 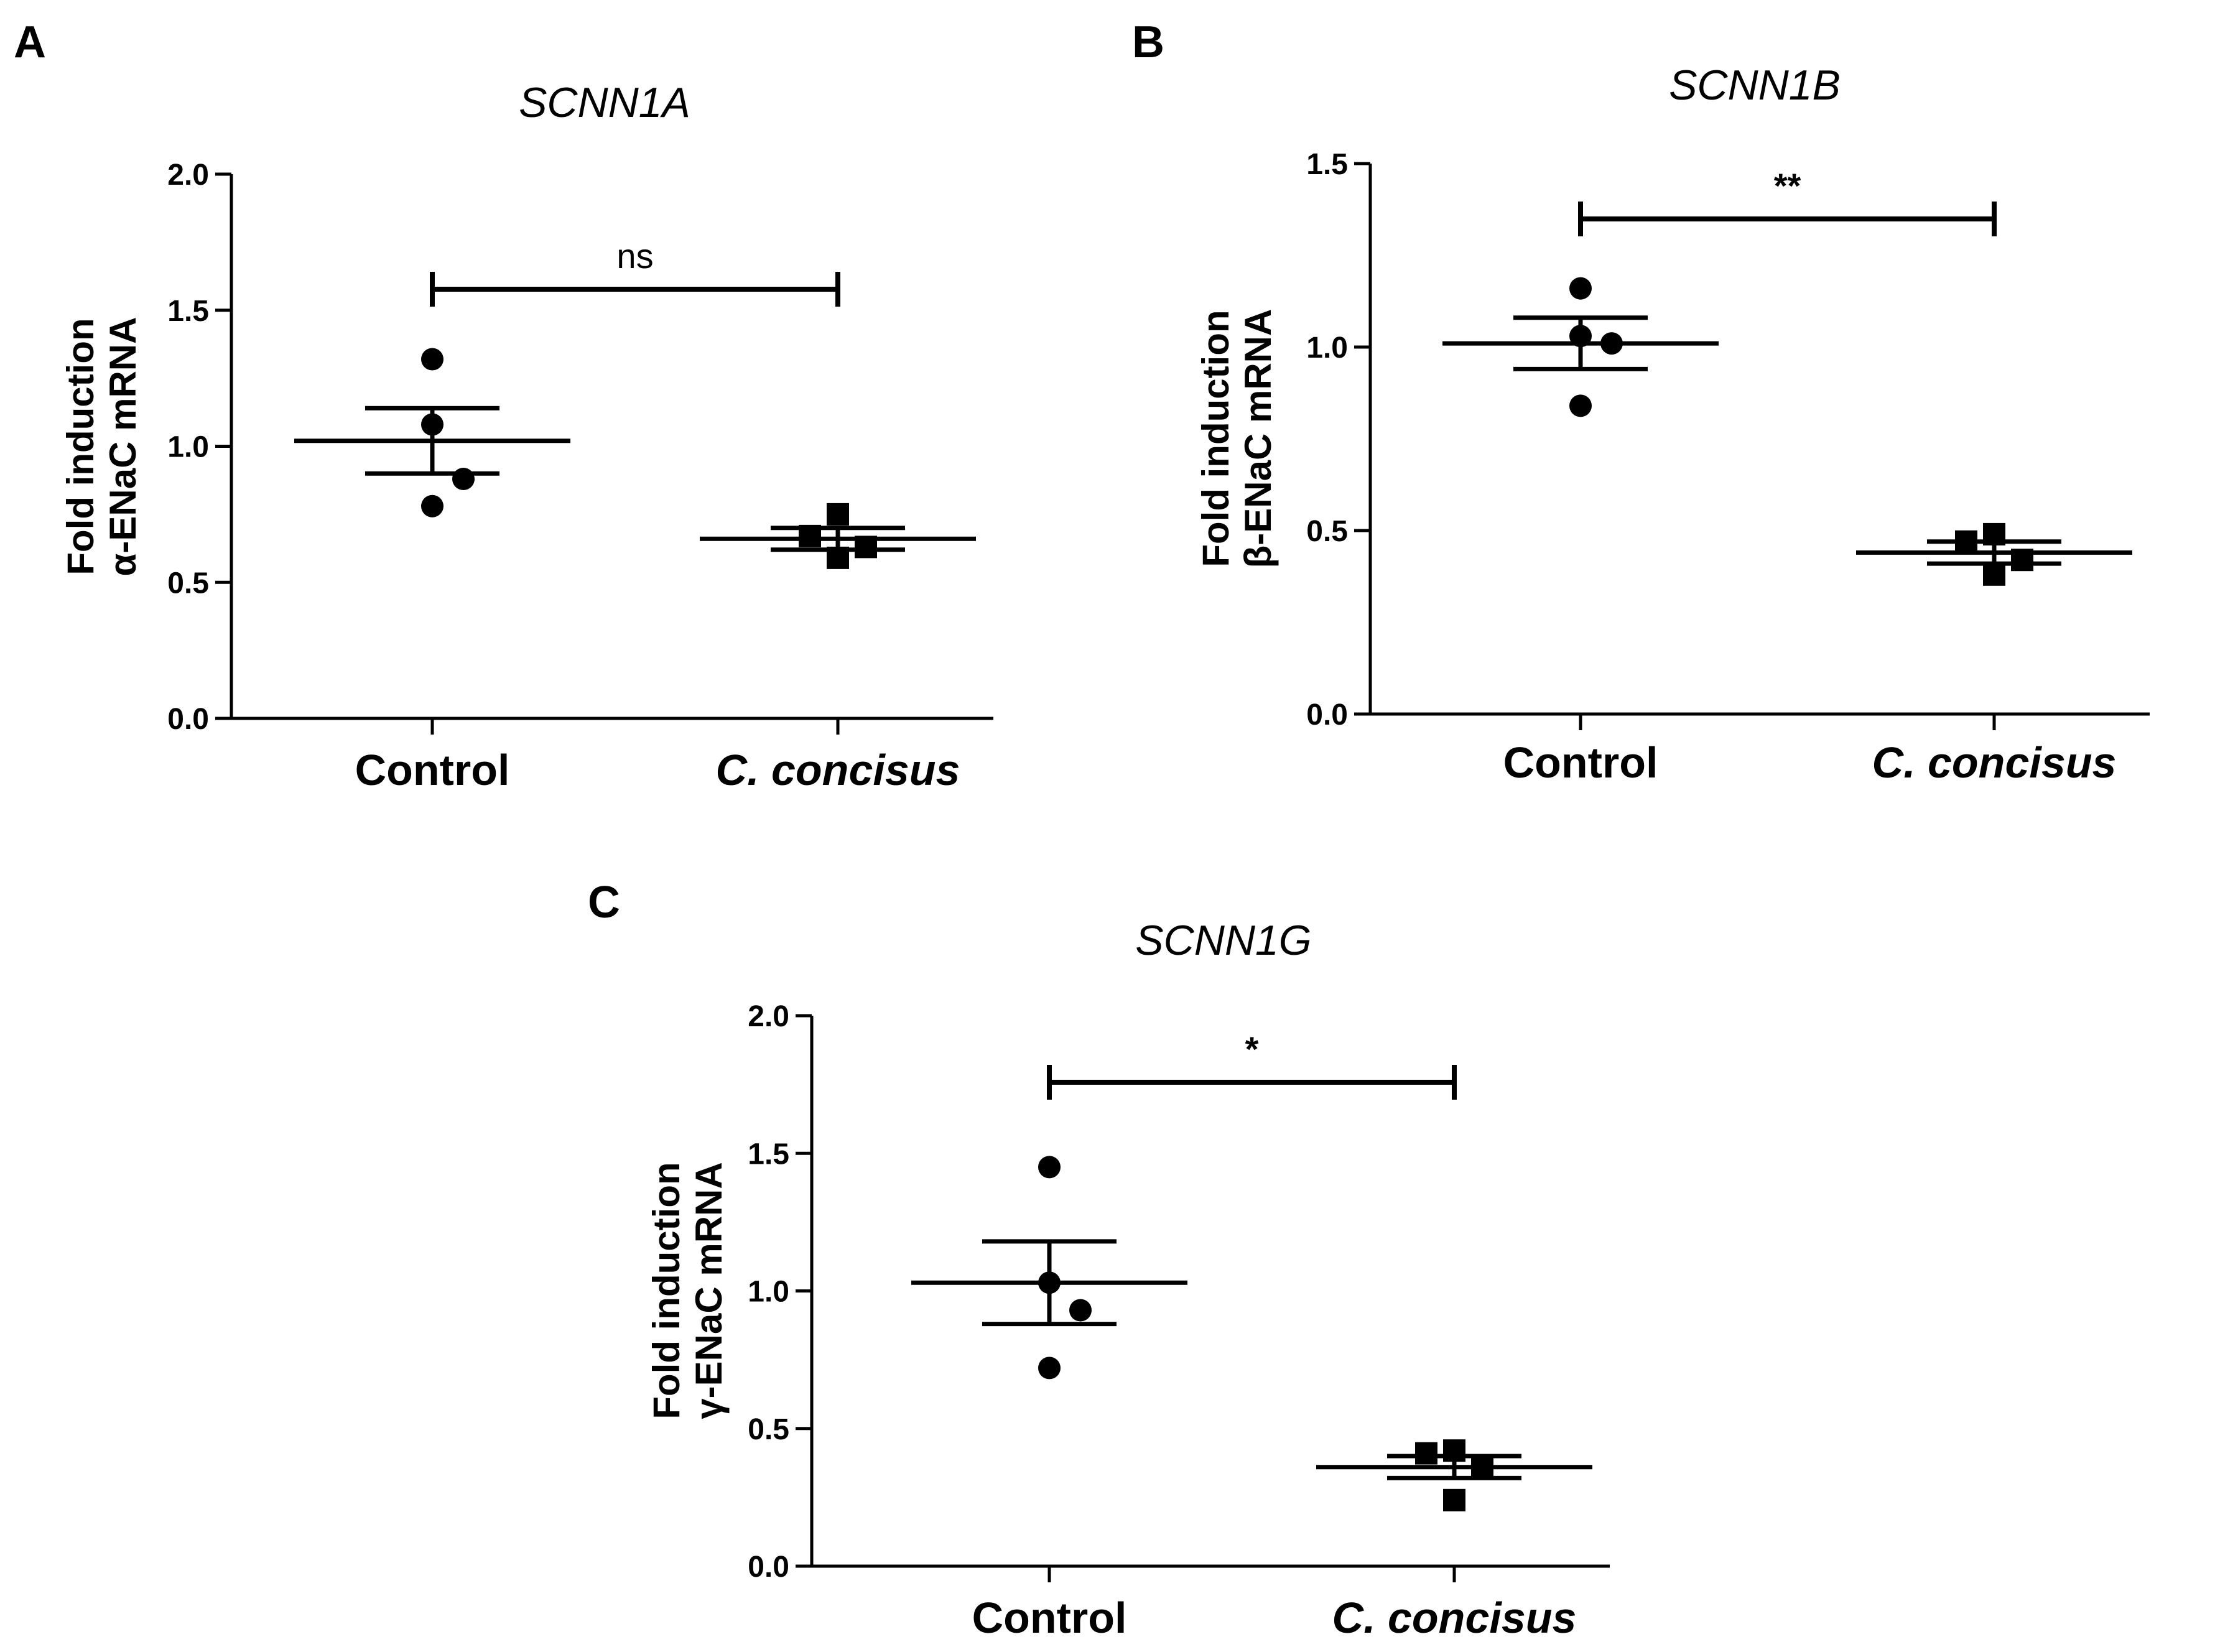 I want to click on y-axis-label: Fold inductionβ-ENaC mRNA, so click(x=1237, y=438).